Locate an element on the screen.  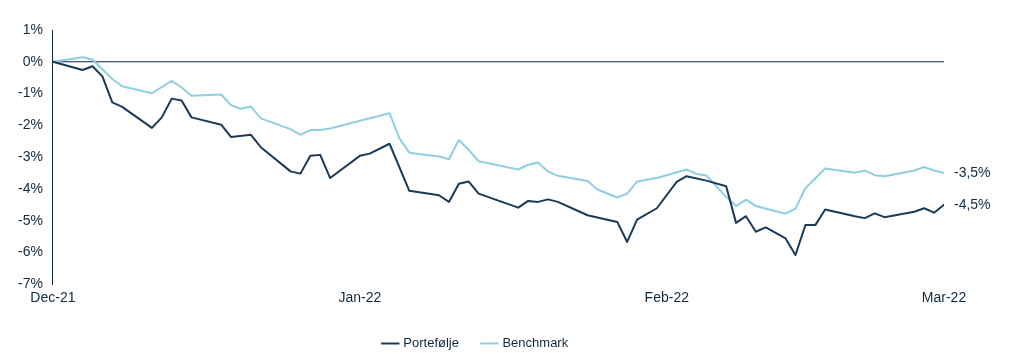
legend-label: Benchmark is located at coordinates (535, 343).